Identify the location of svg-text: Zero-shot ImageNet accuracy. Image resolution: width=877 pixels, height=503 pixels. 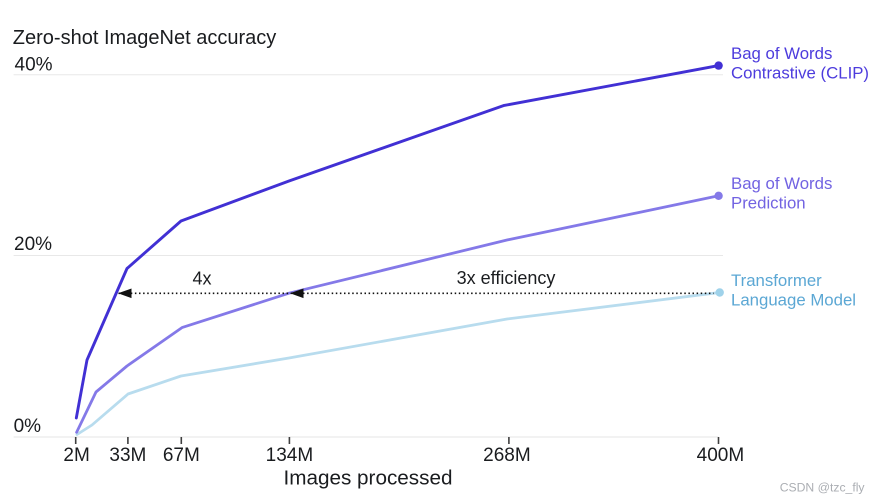
(144, 38).